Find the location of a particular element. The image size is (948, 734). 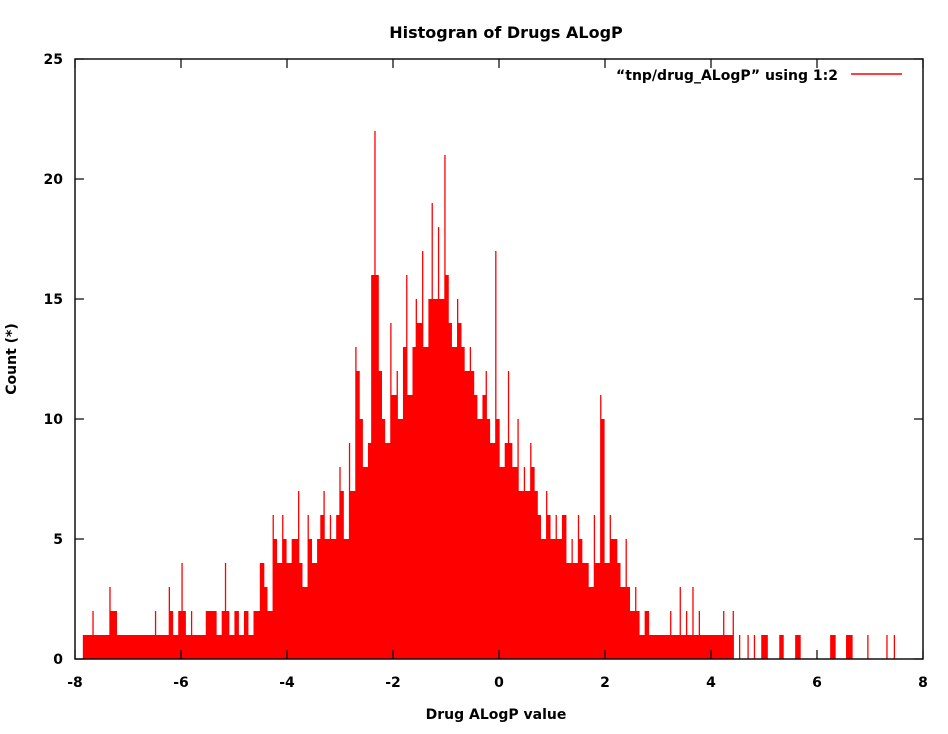

x-tick-label: -8 is located at coordinates (75, 683).